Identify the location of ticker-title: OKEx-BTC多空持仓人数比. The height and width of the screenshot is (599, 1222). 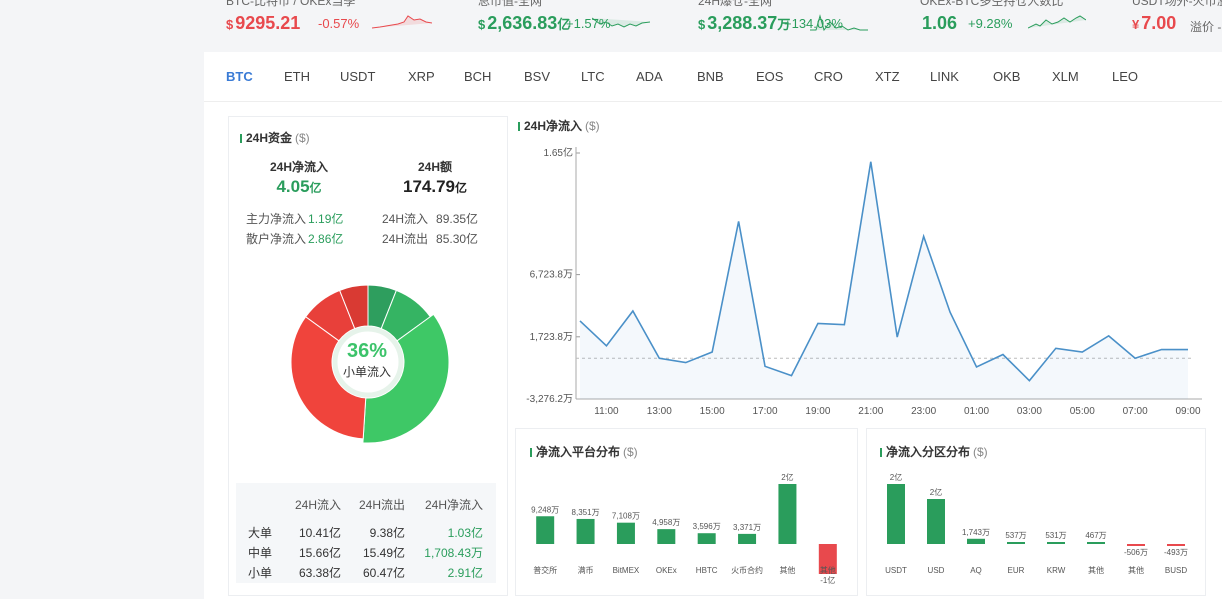
(992, 4).